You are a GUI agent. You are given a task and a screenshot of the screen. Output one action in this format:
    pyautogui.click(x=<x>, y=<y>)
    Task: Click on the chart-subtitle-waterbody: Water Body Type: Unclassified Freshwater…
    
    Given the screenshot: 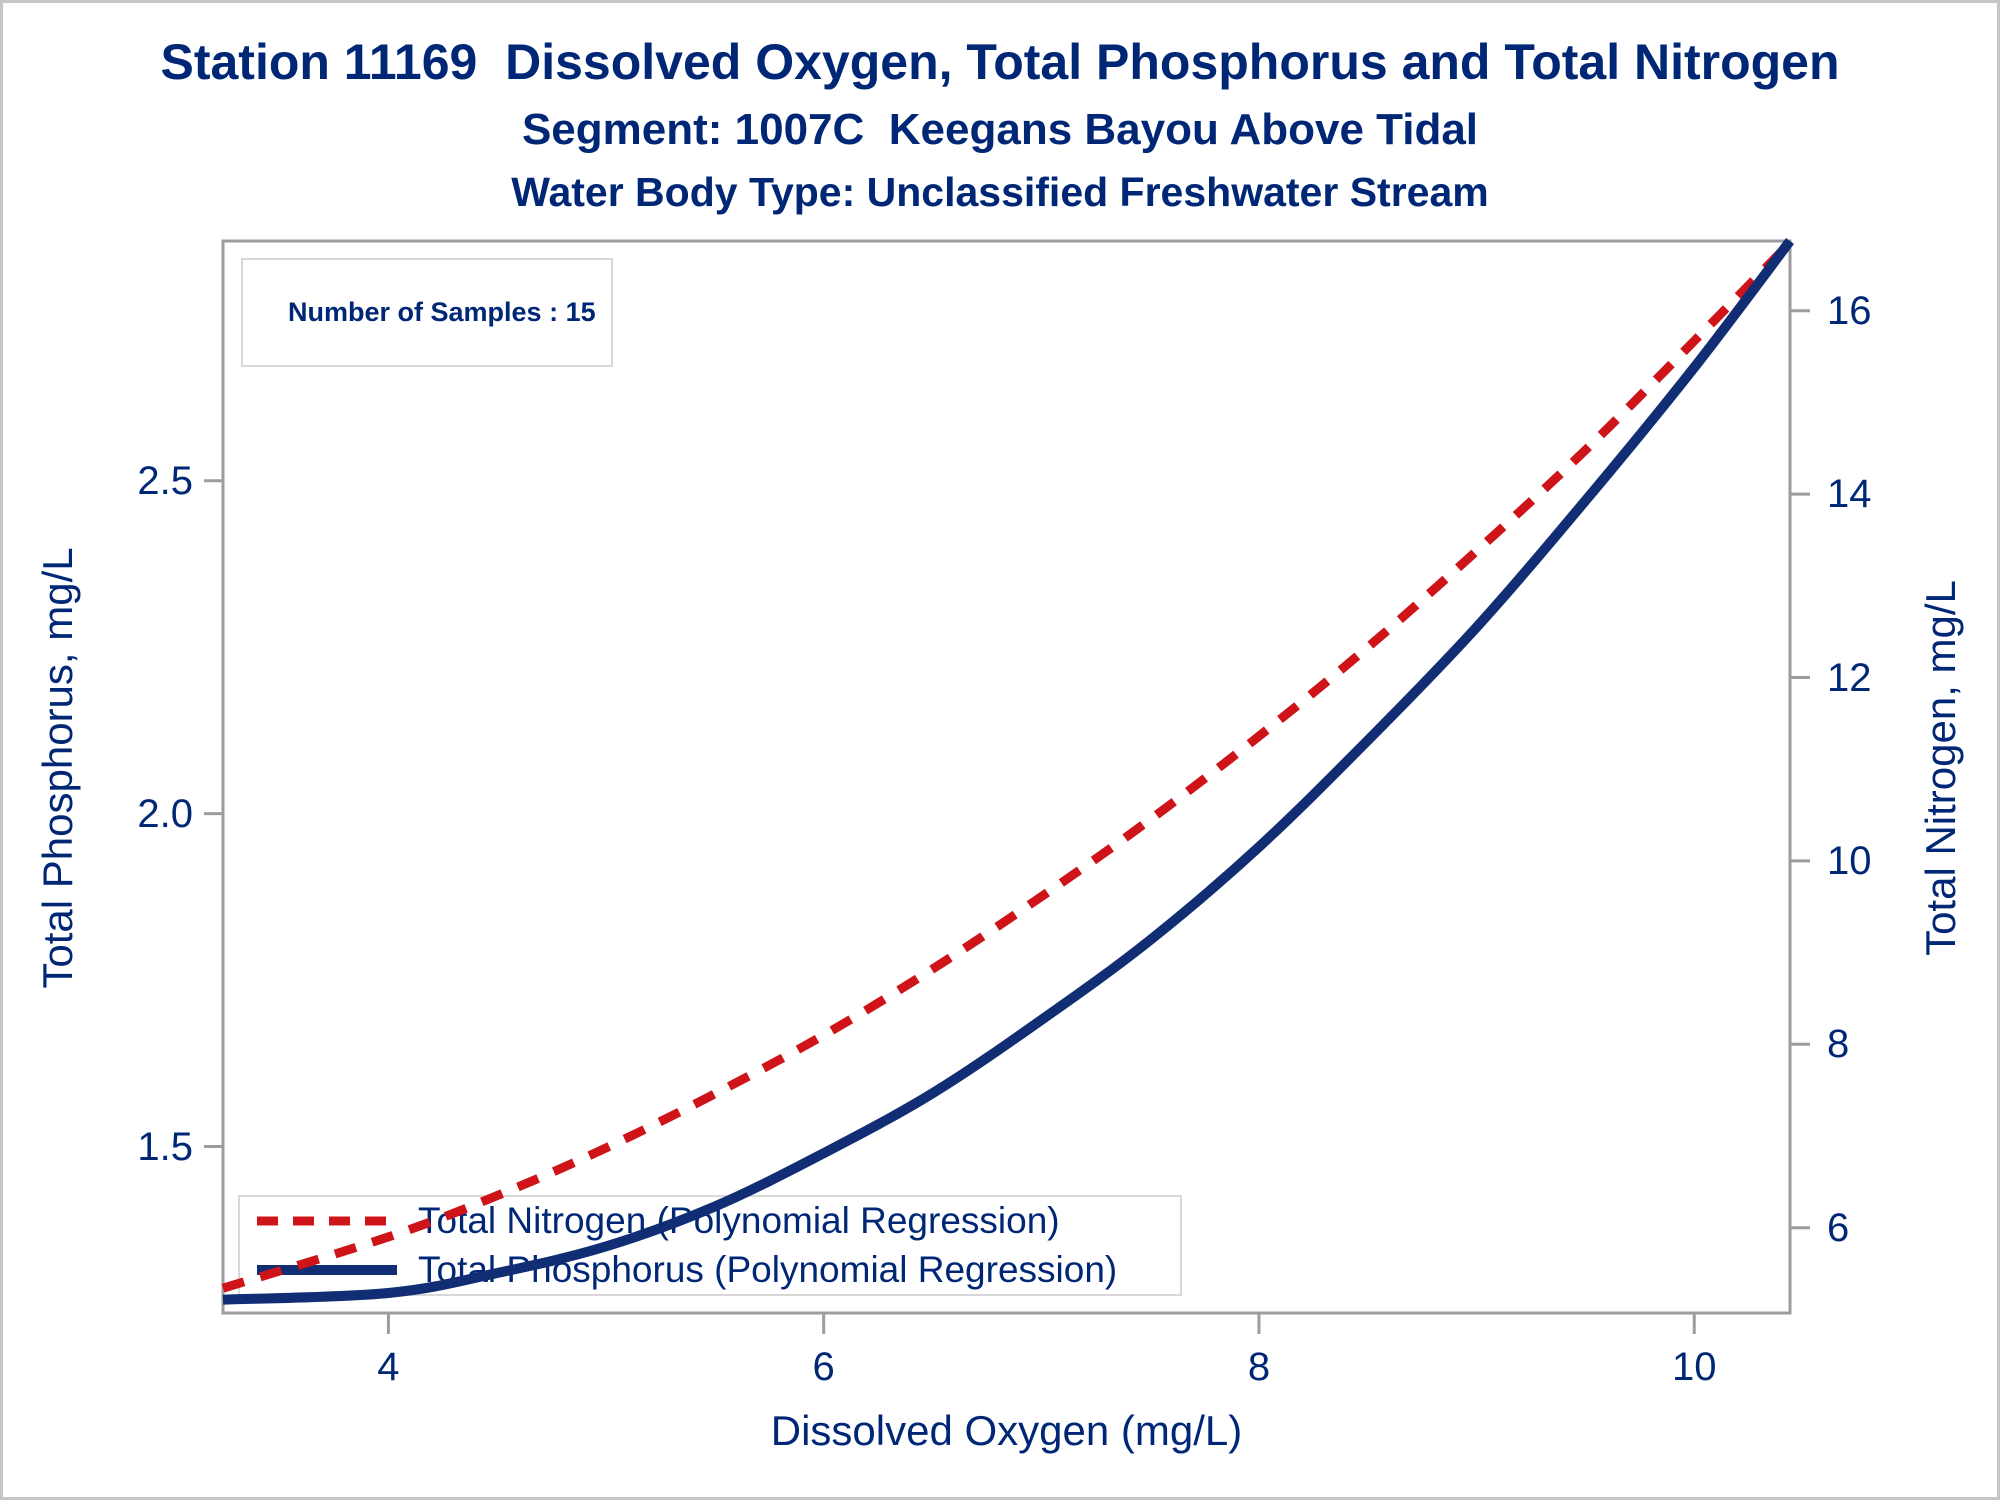 What is the action you would take?
    pyautogui.click(x=1000, y=192)
    